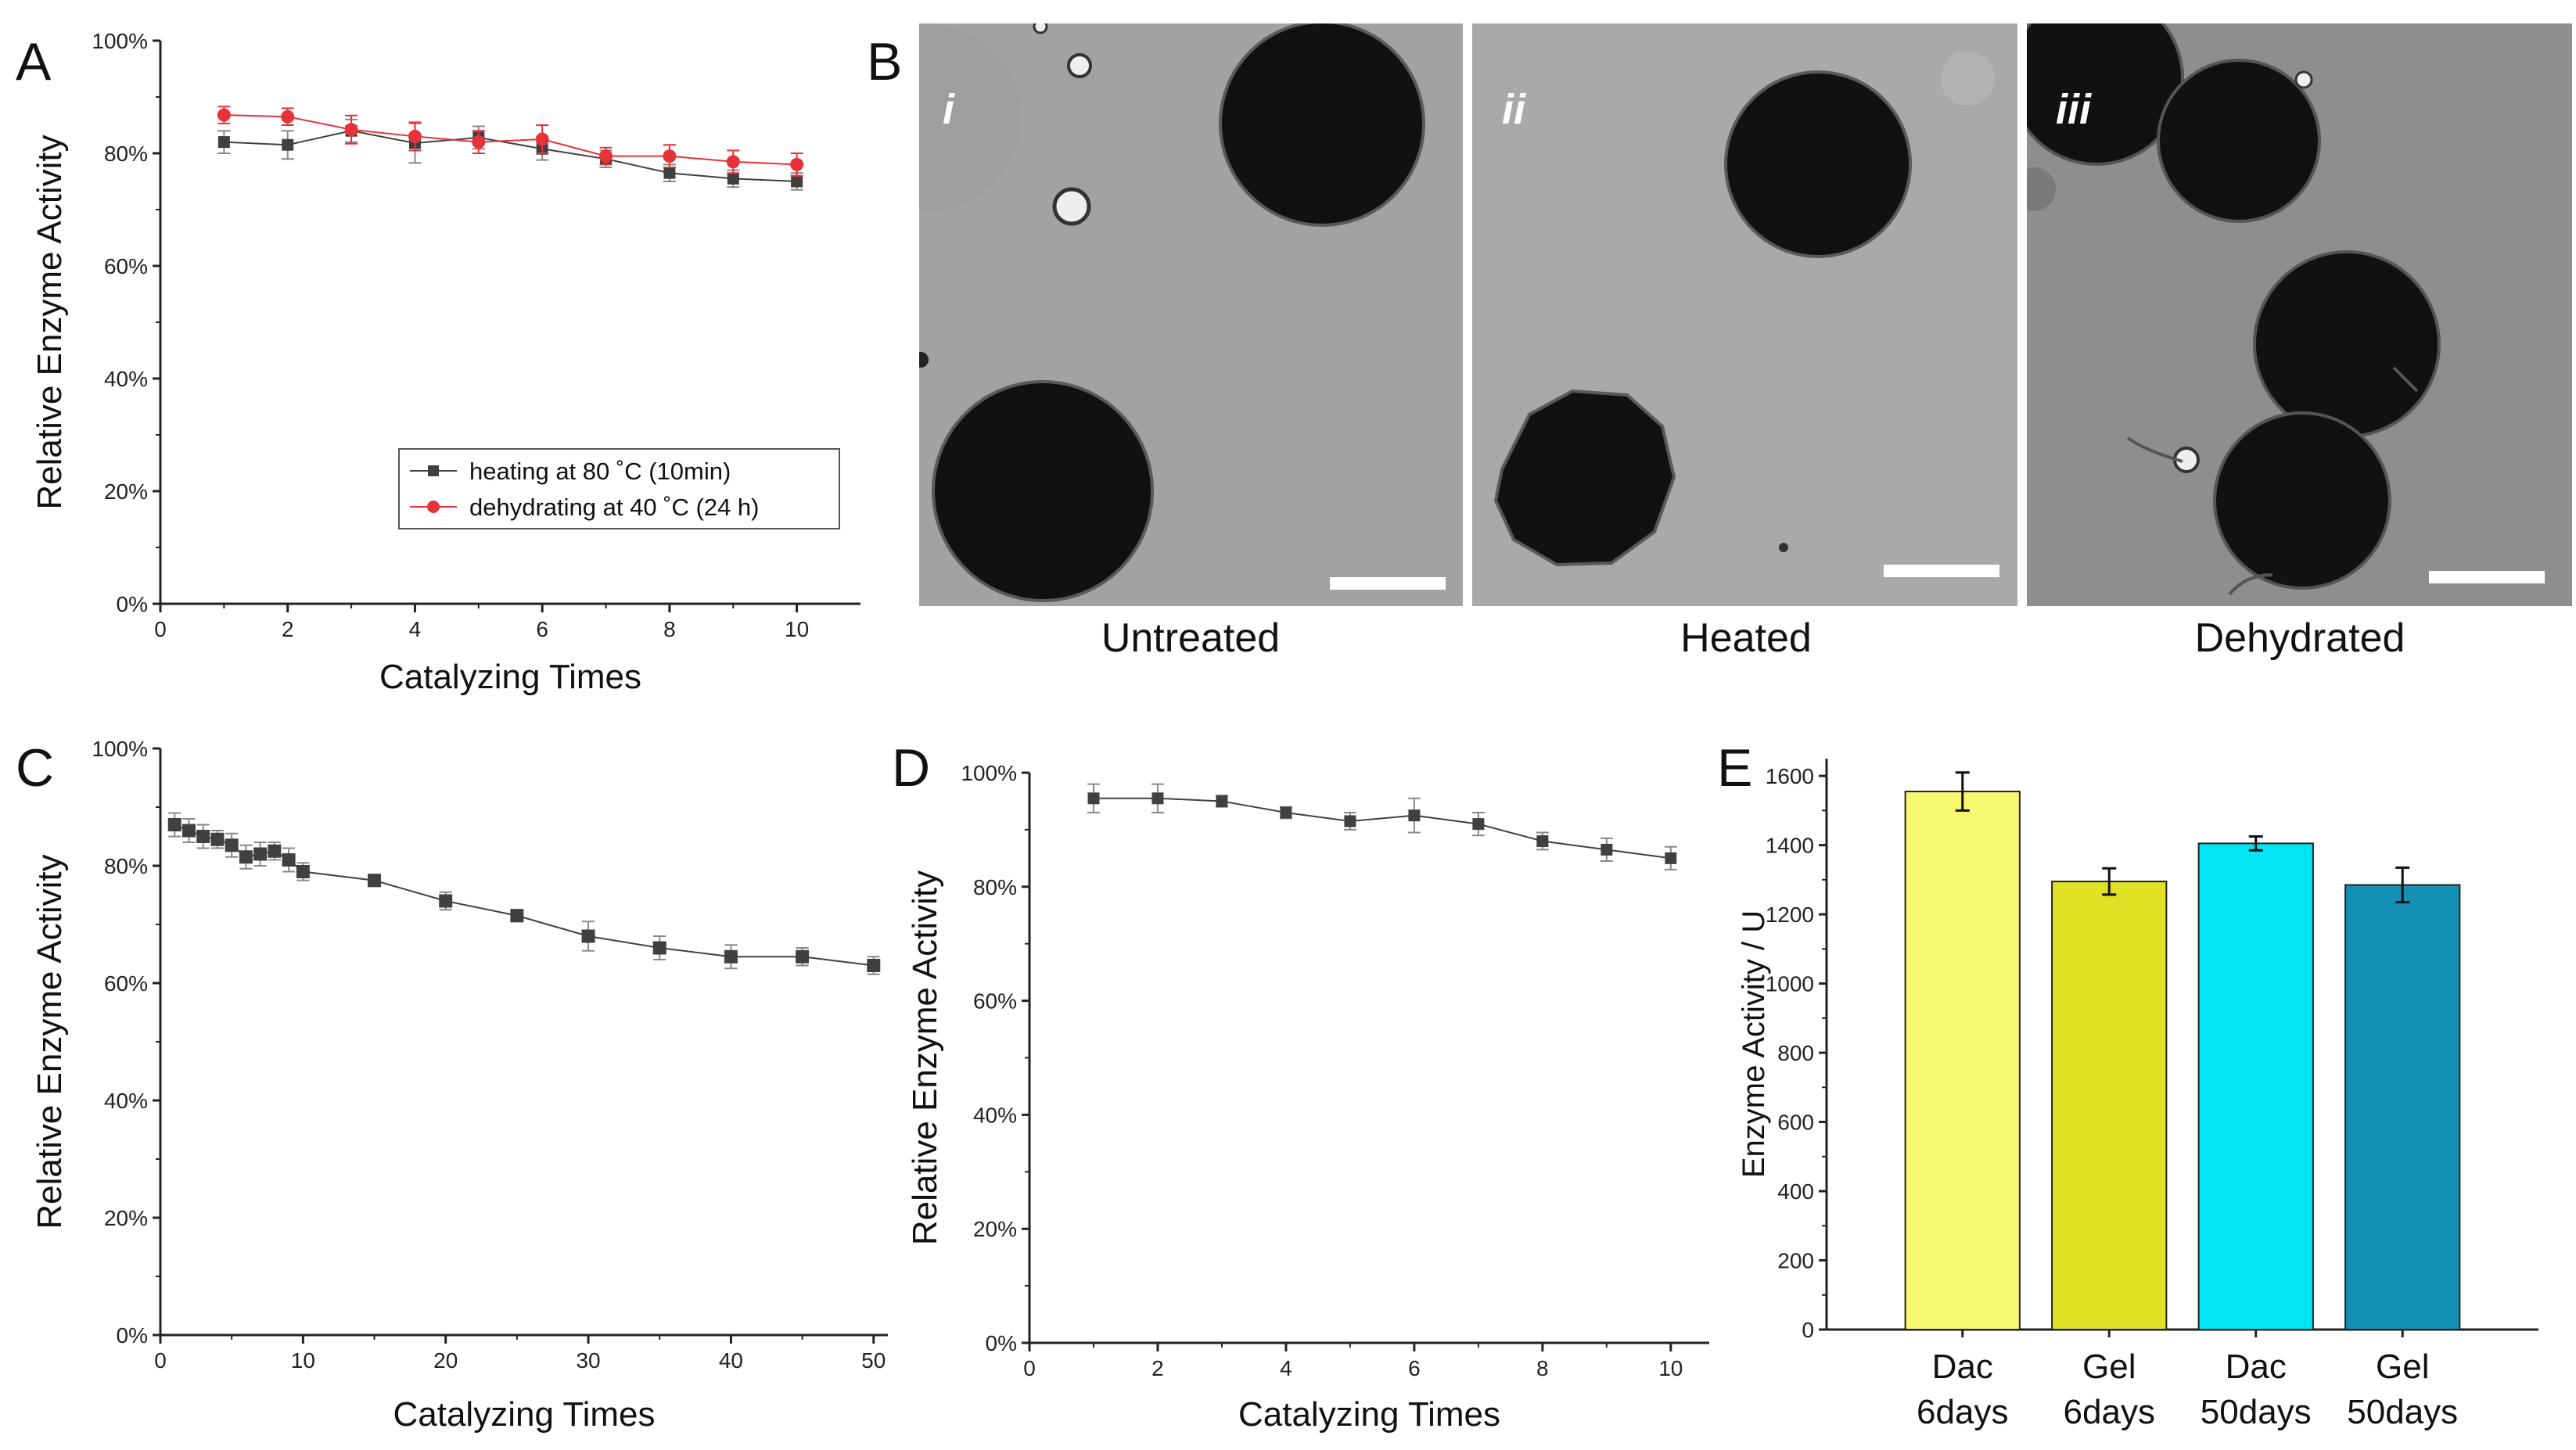 This screenshot has height=1450, width=2576. What do you see at coordinates (34, 62) in the screenshot?
I see `panel-label-a: A` at bounding box center [34, 62].